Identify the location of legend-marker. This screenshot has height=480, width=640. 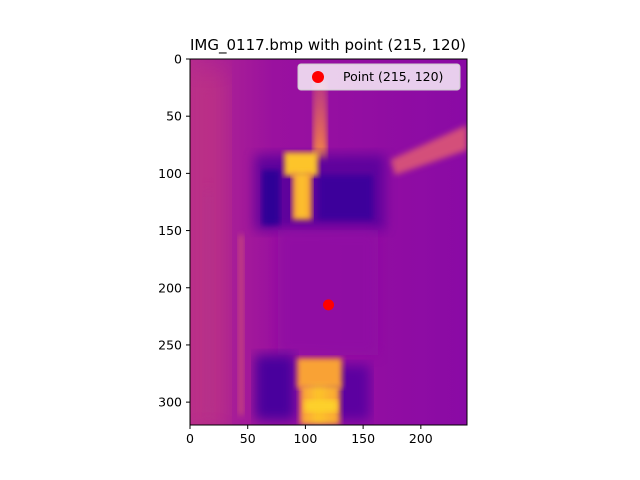
(318, 77).